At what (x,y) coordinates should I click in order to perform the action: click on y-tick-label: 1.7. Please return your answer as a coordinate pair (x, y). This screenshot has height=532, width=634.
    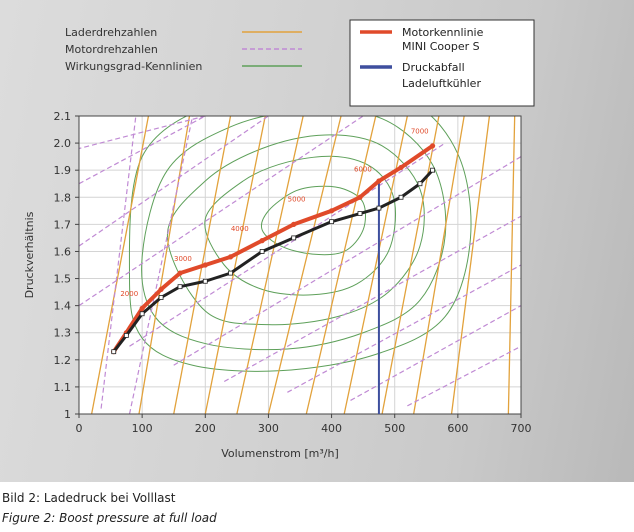
    Looking at the image, I should click on (63, 224).